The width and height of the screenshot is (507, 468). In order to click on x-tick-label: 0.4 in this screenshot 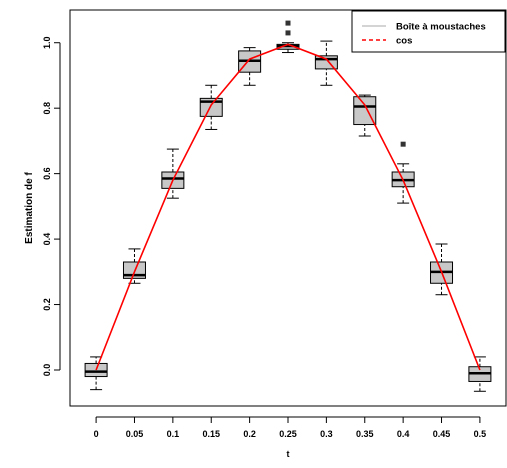, I will do `click(403, 434)`.